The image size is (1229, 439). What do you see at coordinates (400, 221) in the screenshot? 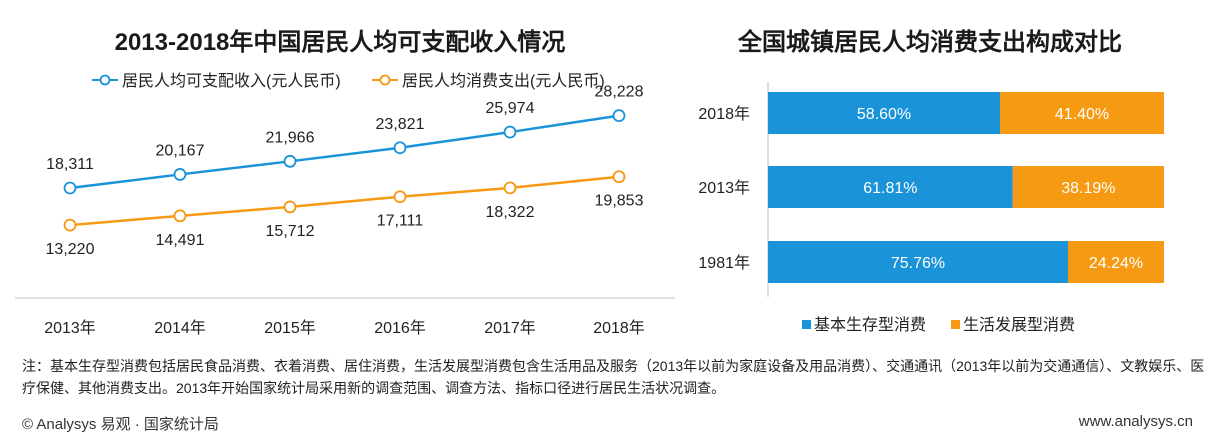
I see `data-label-1-3: 17,111` at bounding box center [400, 221].